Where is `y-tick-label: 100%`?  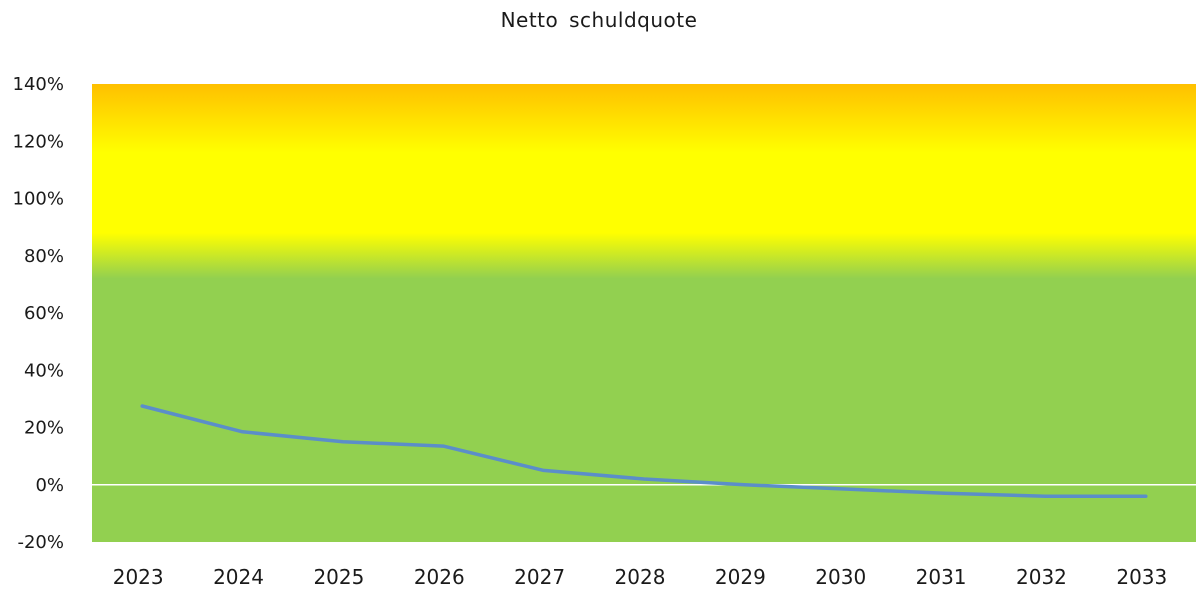
y-tick-label: 100% is located at coordinates (38, 199).